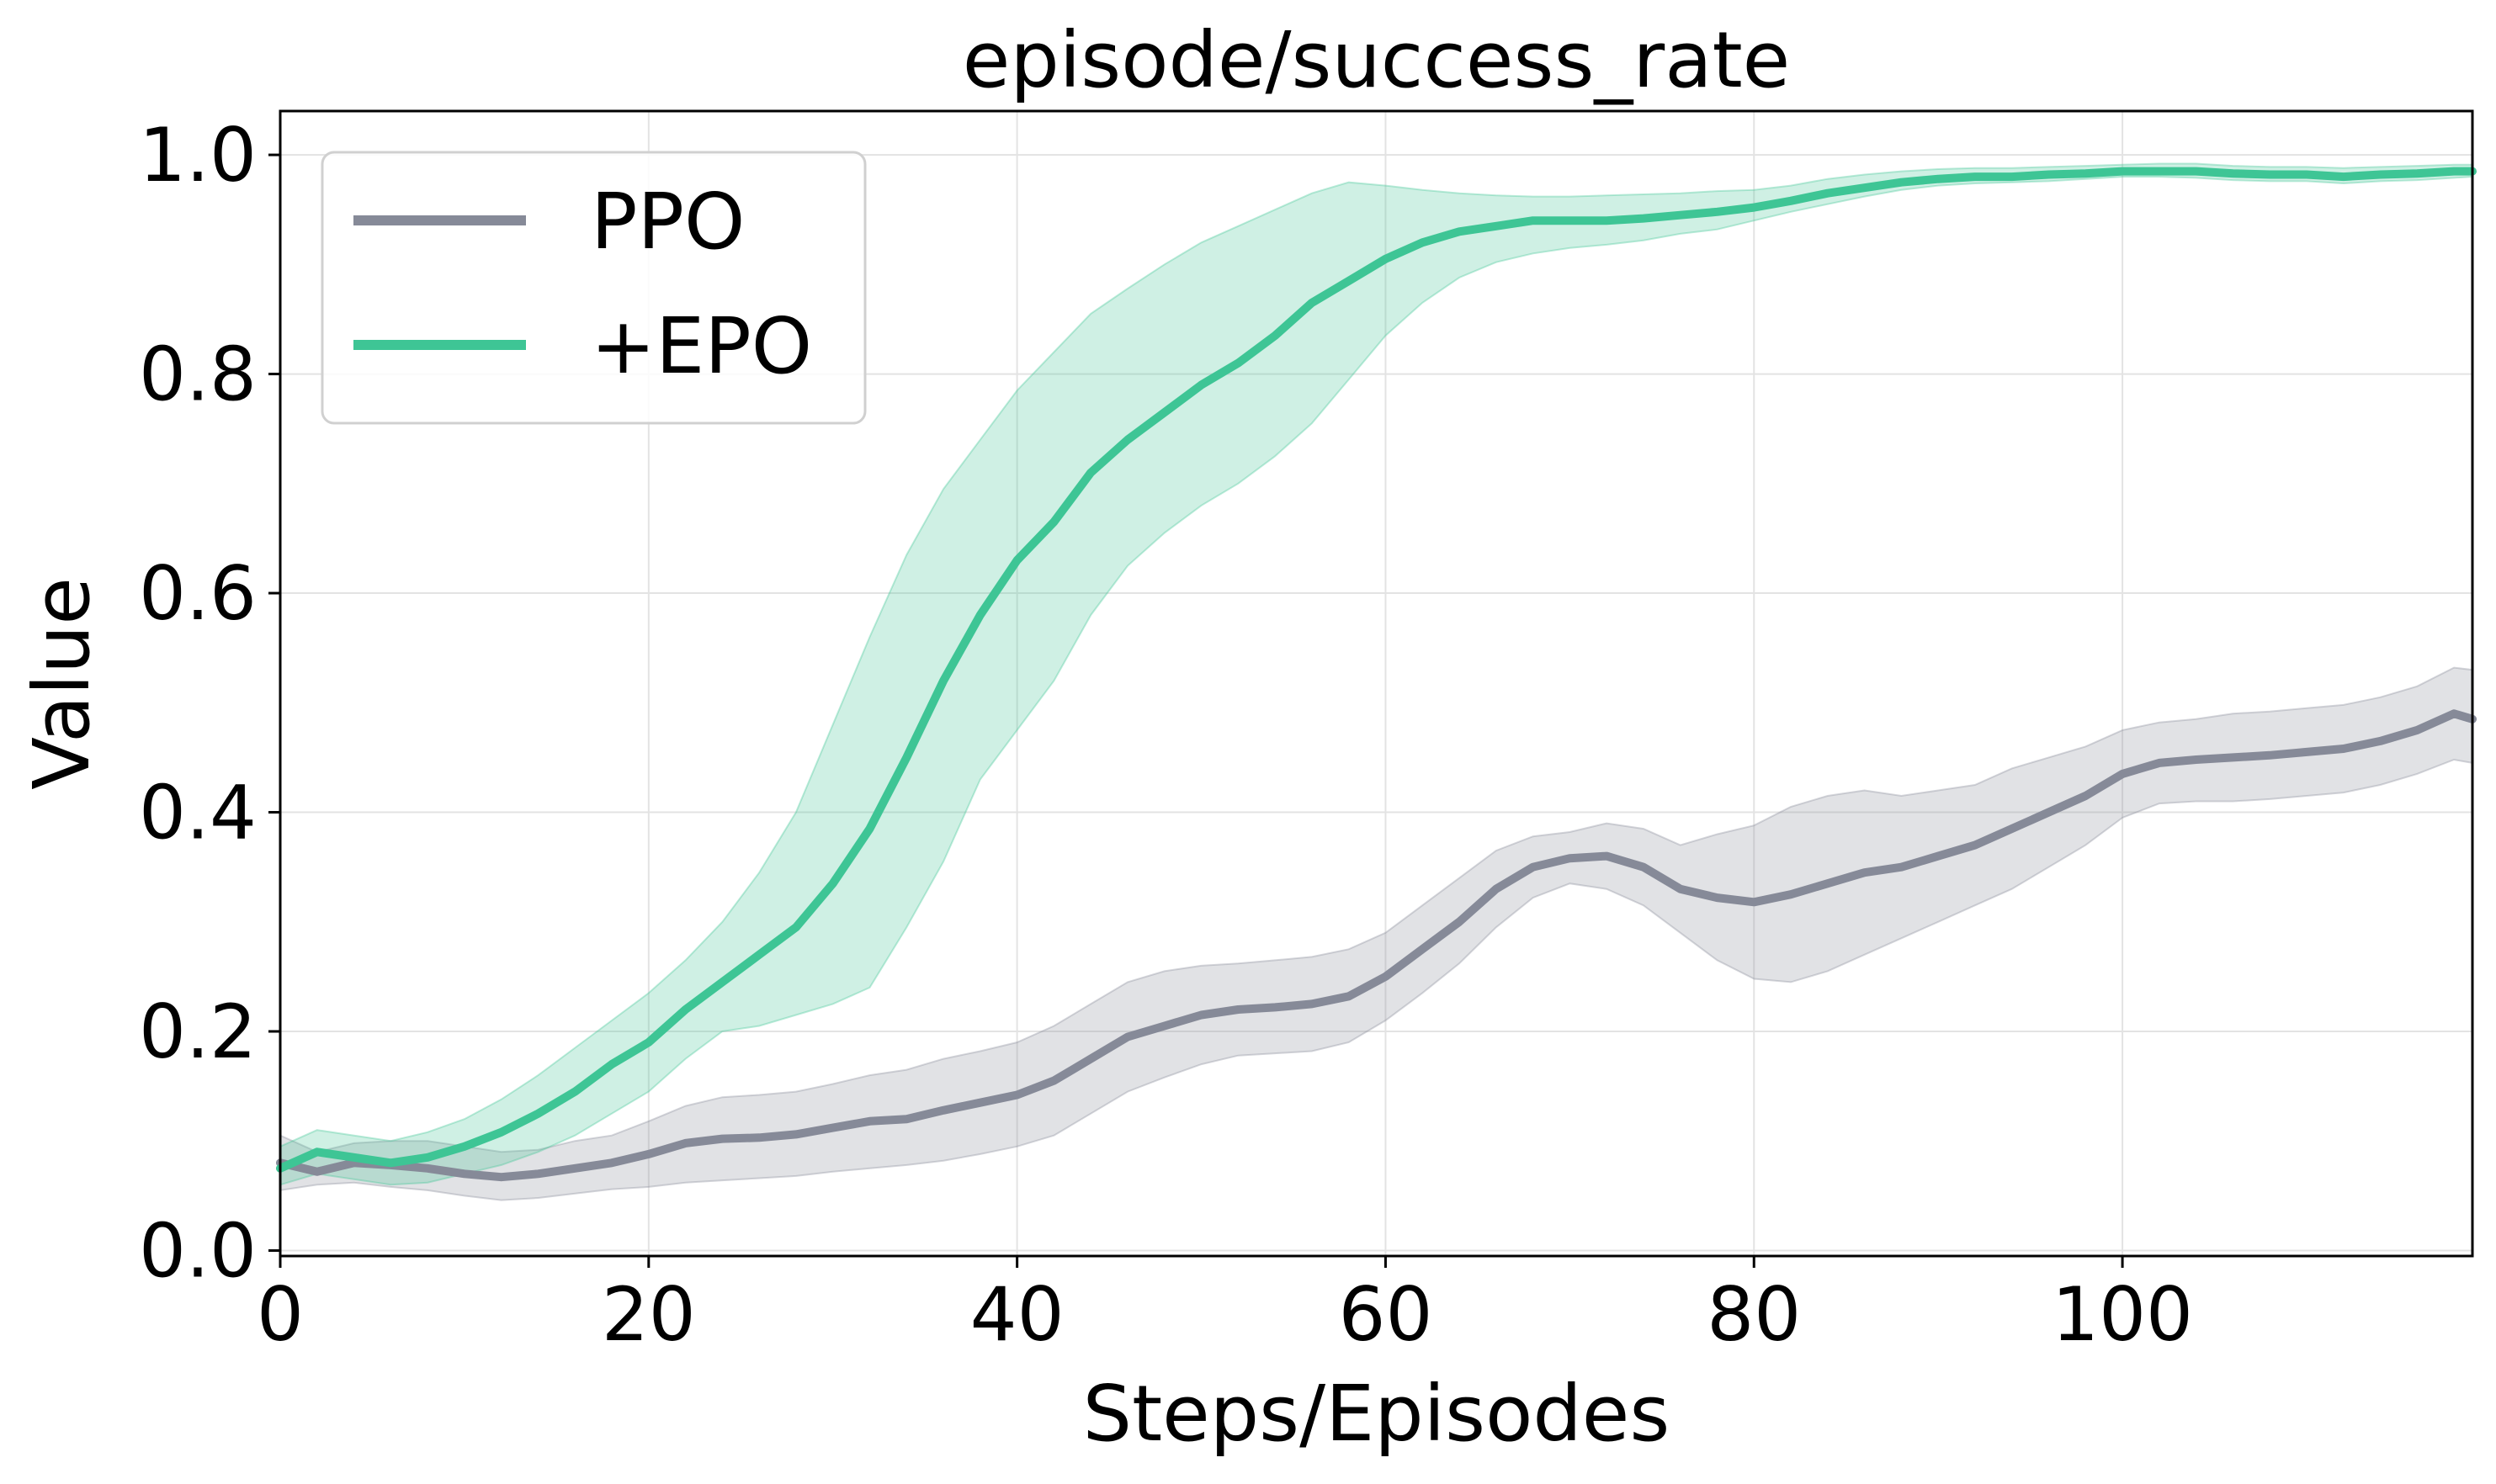  Describe the element at coordinates (198, 374) in the screenshot. I see `y-tick-label: 0.8` at that location.